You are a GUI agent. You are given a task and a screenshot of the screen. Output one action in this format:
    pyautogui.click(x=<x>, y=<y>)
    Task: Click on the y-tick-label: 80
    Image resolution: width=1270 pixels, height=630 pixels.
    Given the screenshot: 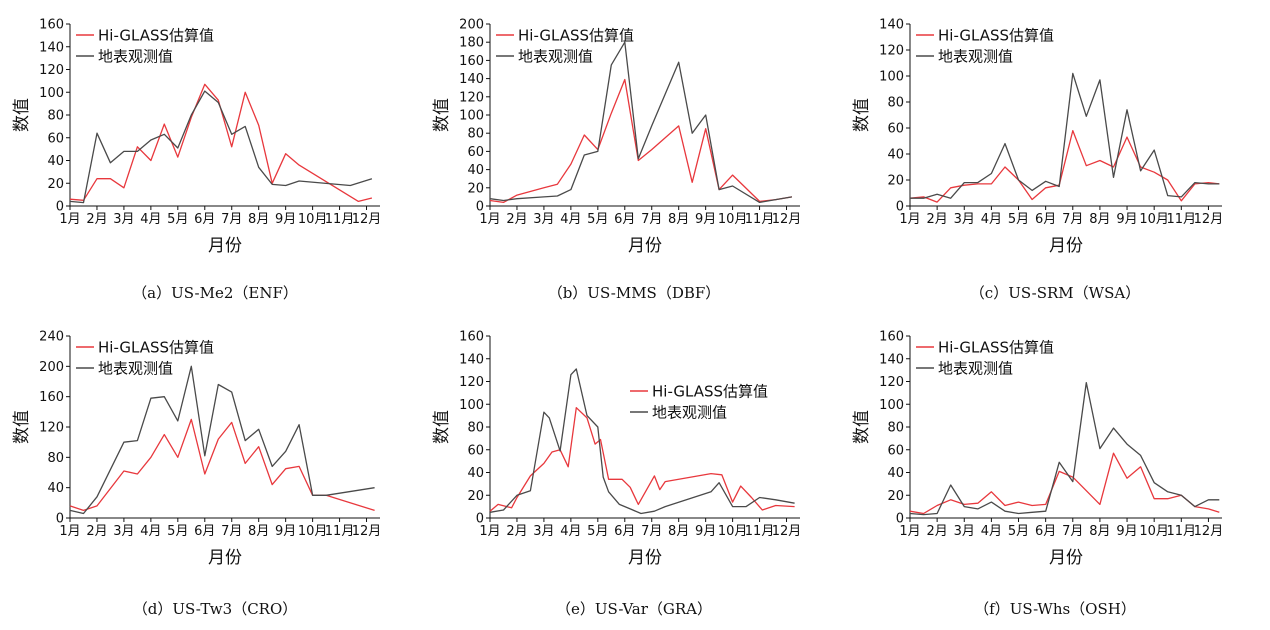 What is the action you would take?
    pyautogui.click(x=475, y=134)
    